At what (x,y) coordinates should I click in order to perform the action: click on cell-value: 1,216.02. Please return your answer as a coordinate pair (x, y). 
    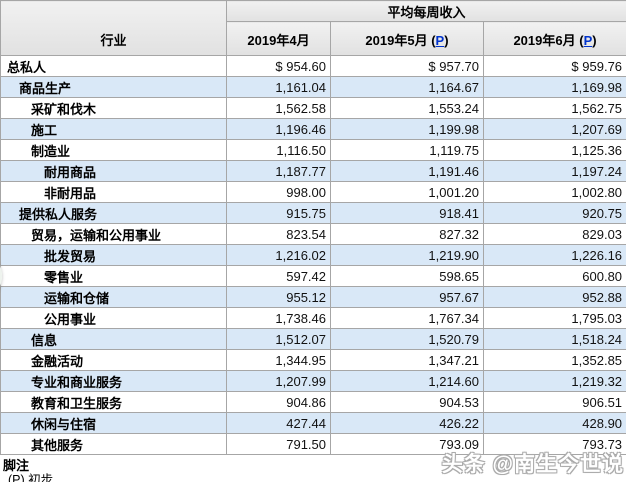
    Looking at the image, I should click on (278, 255).